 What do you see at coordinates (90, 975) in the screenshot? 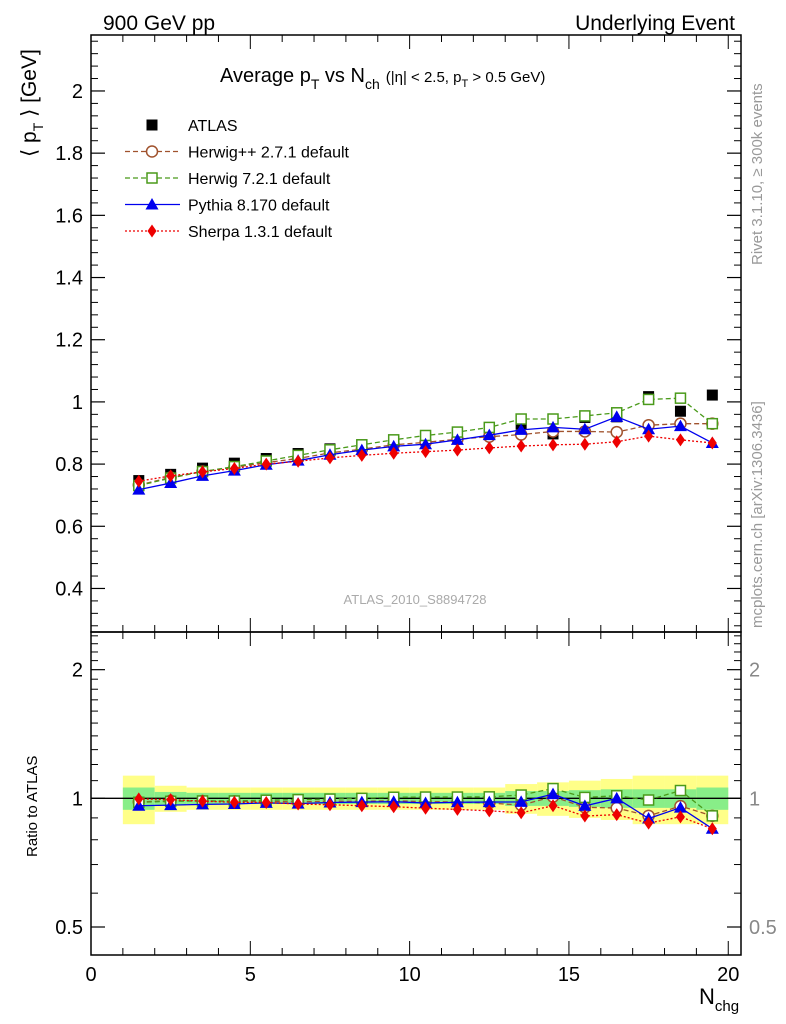
I see `x-tick-label: 0` at bounding box center [90, 975].